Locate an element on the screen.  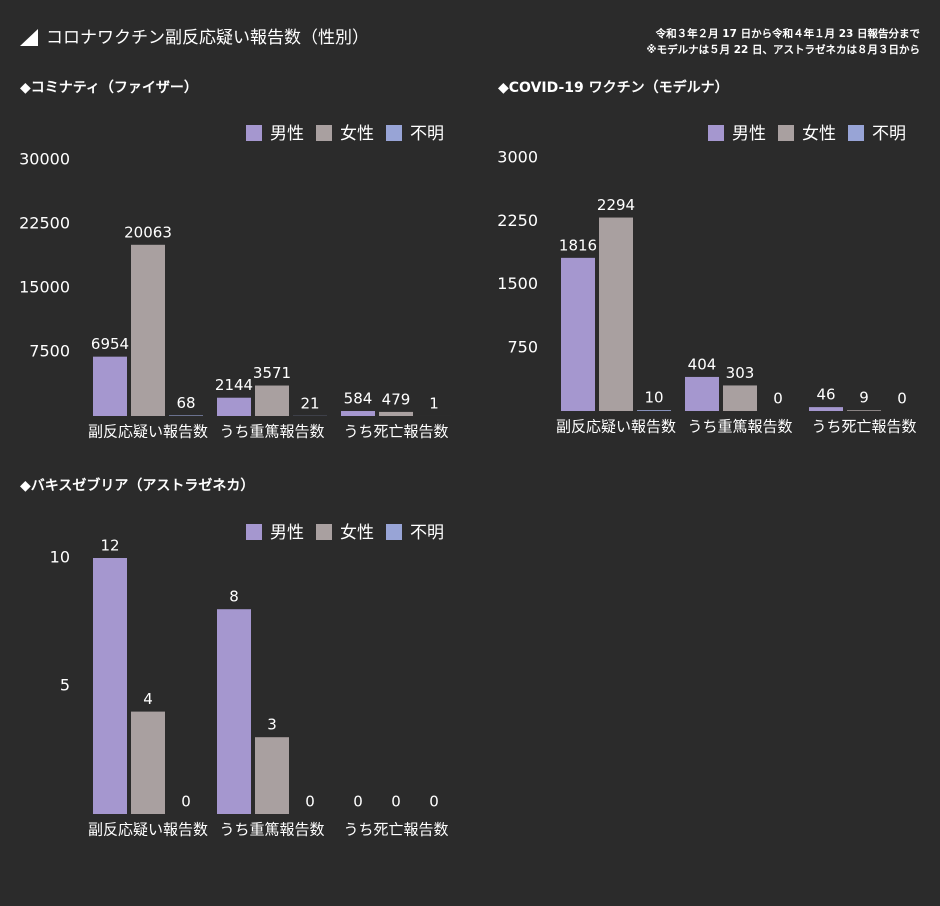
note: ※モデルナは５月 22 日、アストラゼネカは８月３日から is located at coordinates (783, 49).